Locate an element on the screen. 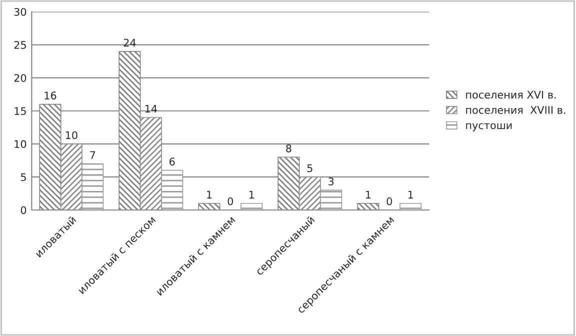  data-label: 10 is located at coordinates (72, 135).